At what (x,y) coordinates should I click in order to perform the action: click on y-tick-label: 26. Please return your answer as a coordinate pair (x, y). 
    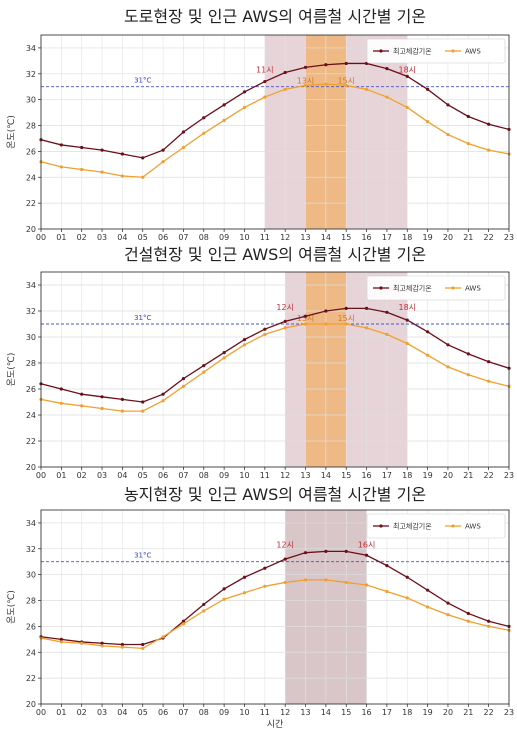
    Looking at the image, I should click on (31, 626).